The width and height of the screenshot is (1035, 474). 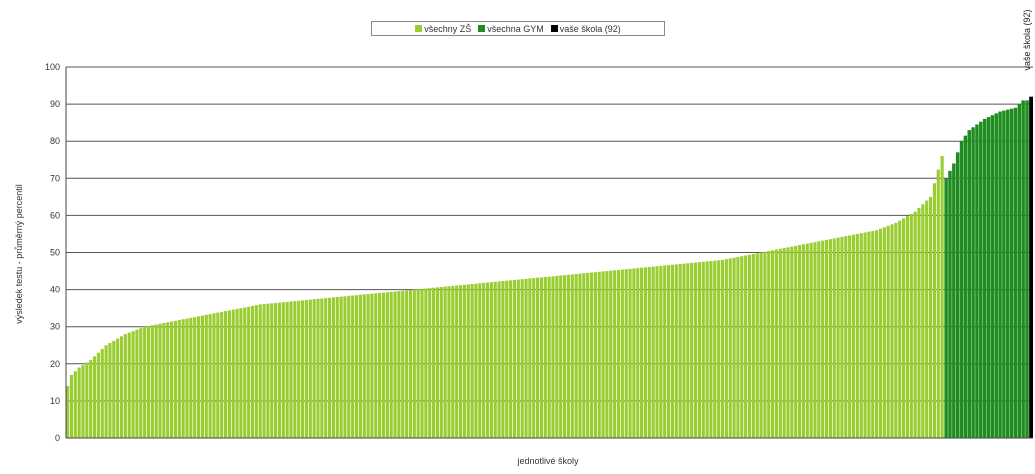 I want to click on y-tick-label: 50, so click(x=55, y=253).